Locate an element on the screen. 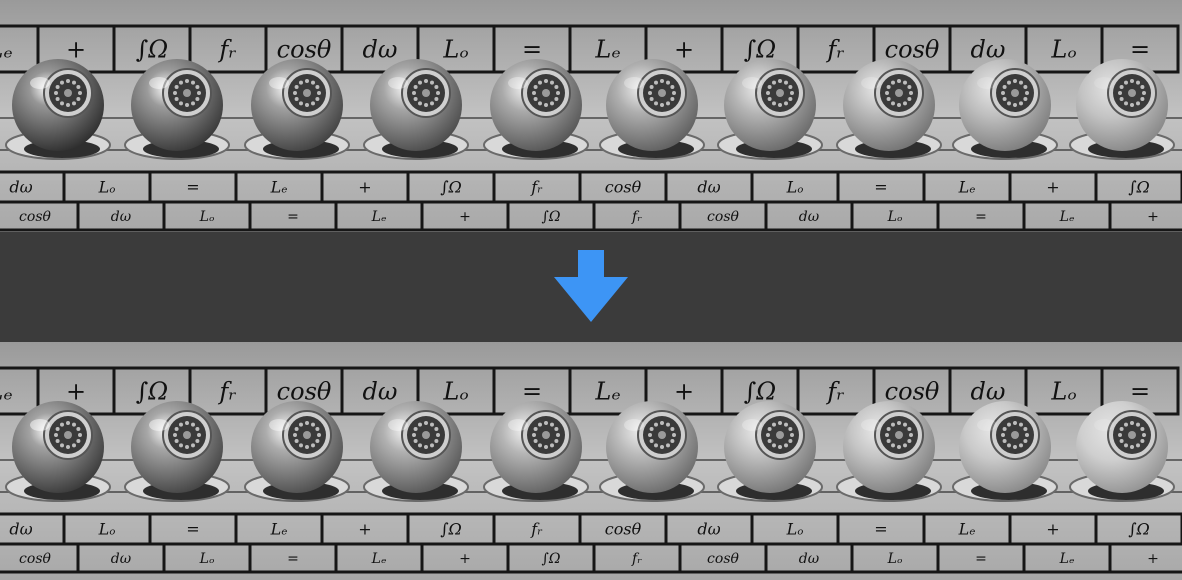 The height and width of the screenshot is (580, 1182). separator-svg is located at coordinates (591, 286).